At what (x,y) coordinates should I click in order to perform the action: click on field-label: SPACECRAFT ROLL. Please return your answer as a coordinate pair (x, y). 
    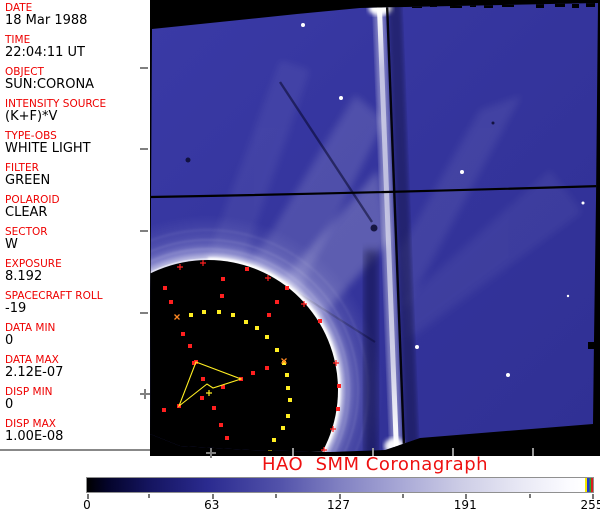
    Looking at the image, I should click on (54, 296).